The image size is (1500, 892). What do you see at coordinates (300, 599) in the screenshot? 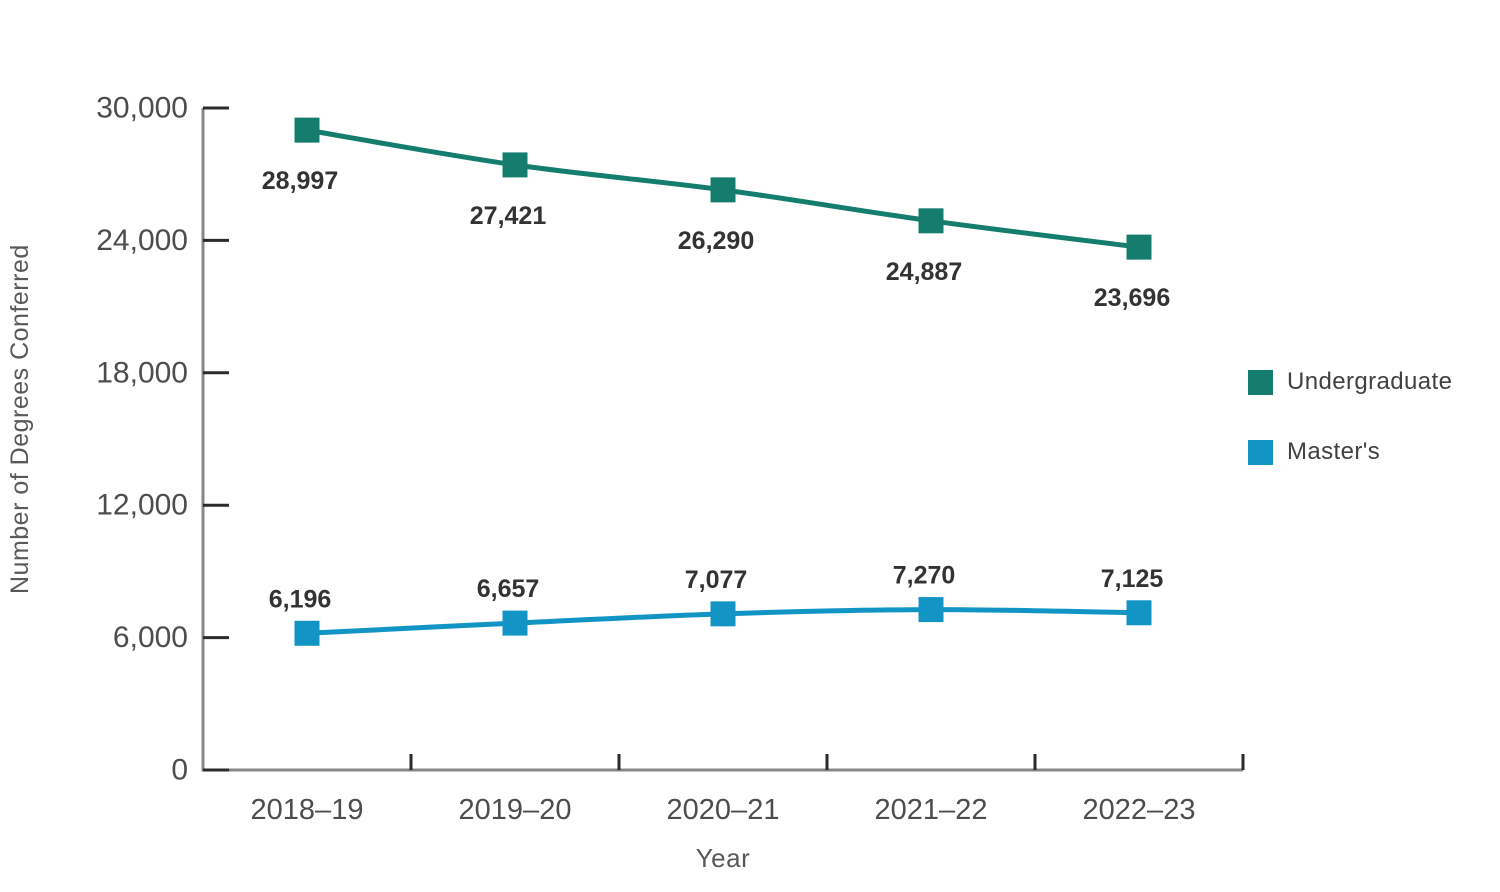
I see `data-label-masters: 6,196` at bounding box center [300, 599].